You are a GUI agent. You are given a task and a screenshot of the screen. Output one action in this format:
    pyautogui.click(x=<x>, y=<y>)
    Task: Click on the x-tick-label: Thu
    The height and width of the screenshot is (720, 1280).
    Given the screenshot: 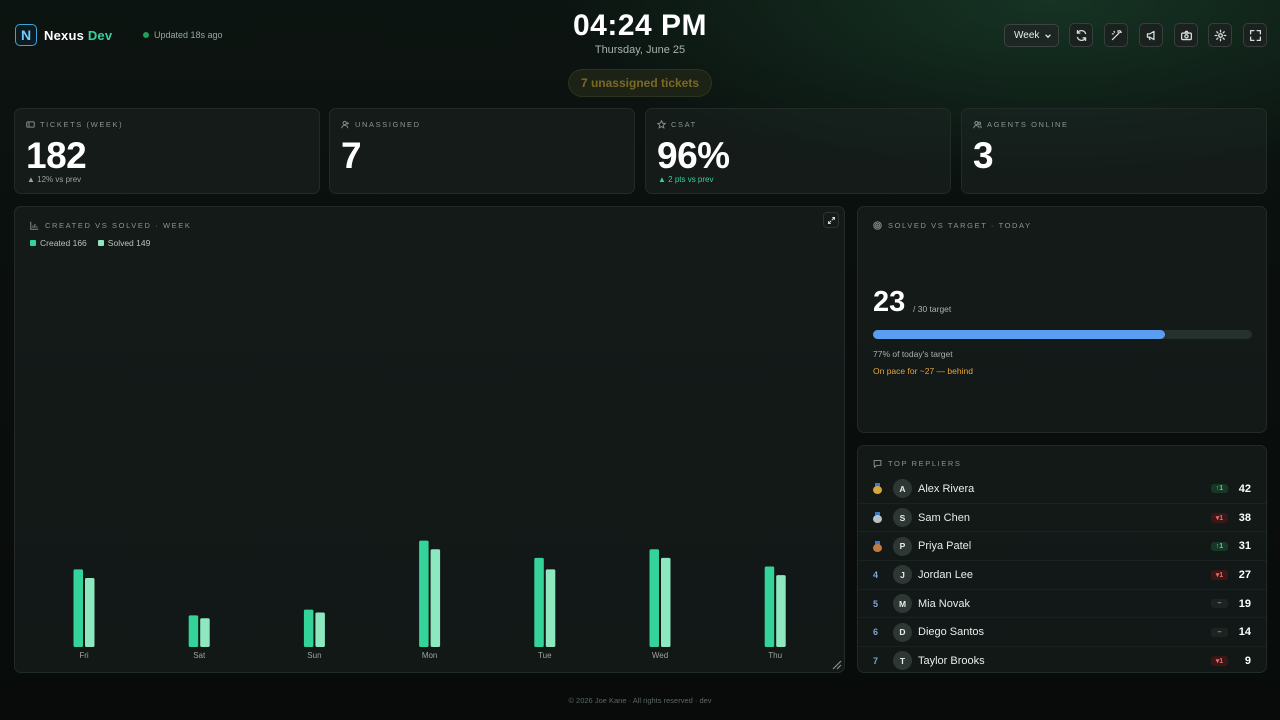 What is the action you would take?
    pyautogui.click(x=775, y=655)
    